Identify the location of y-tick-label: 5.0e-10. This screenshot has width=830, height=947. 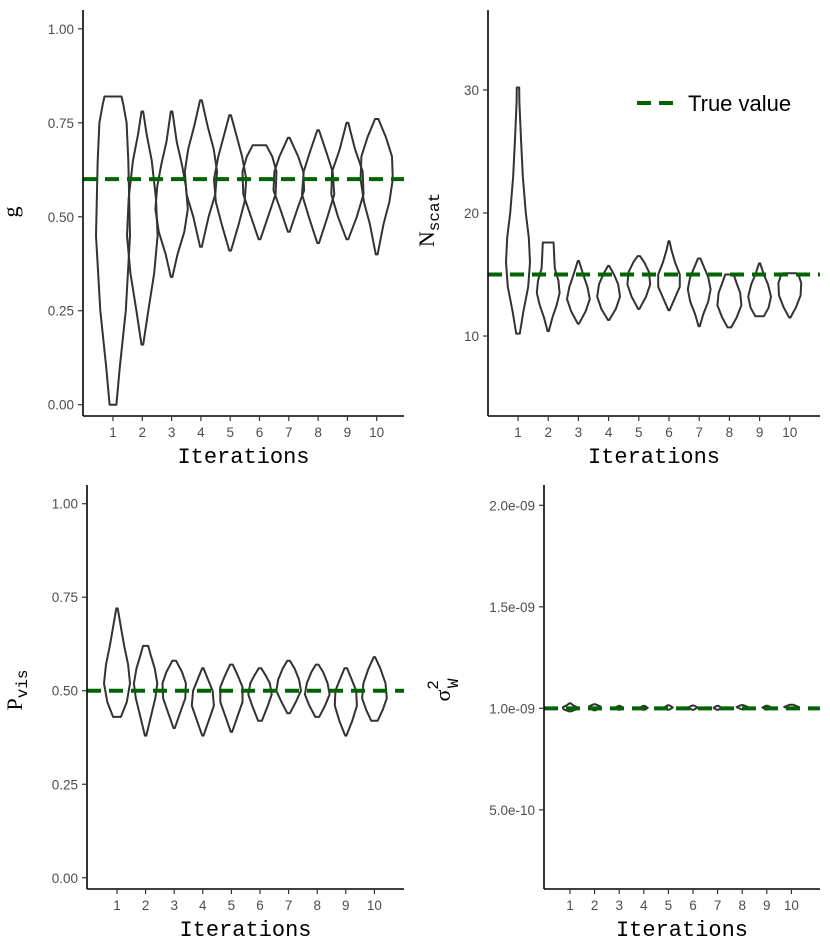
(512, 810).